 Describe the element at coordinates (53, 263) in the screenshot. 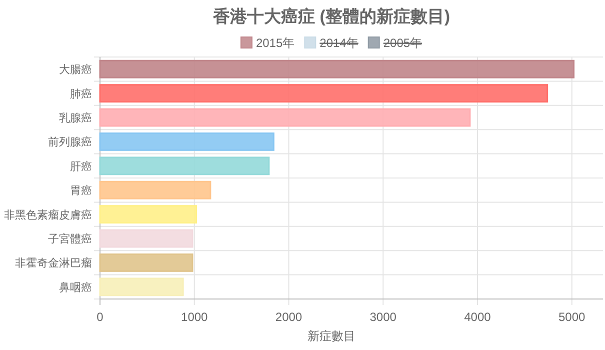

I see `y-tick-label: 非霍奇金淋巴瘤` at that location.